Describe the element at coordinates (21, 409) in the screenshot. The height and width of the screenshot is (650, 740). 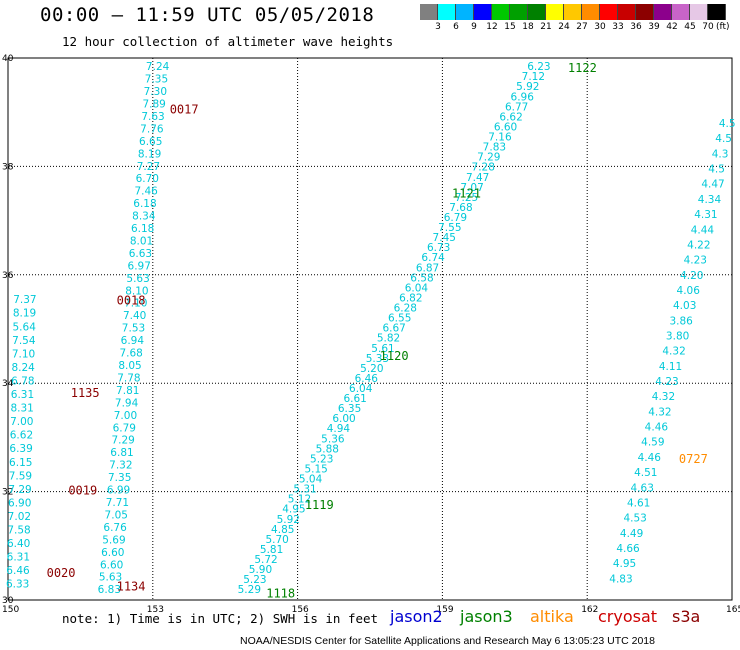
I see `wave-height-value: 8.31` at that location.